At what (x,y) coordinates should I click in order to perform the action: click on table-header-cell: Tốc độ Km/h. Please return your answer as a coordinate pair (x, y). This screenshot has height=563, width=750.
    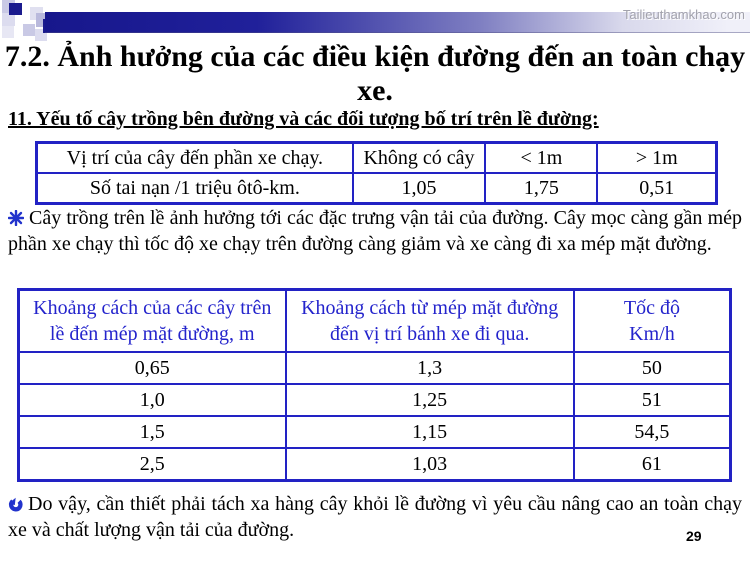
    Looking at the image, I should click on (652, 320).